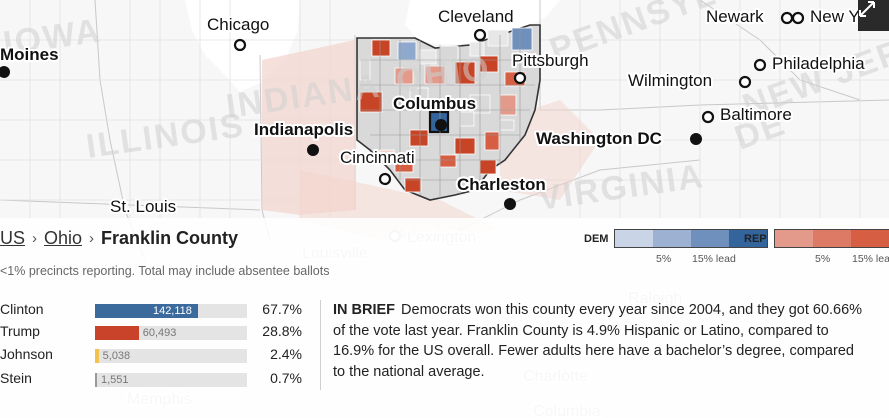 The width and height of the screenshot is (889, 418). What do you see at coordinates (240, 45) in the screenshot?
I see `city-marker-chicago` at bounding box center [240, 45].